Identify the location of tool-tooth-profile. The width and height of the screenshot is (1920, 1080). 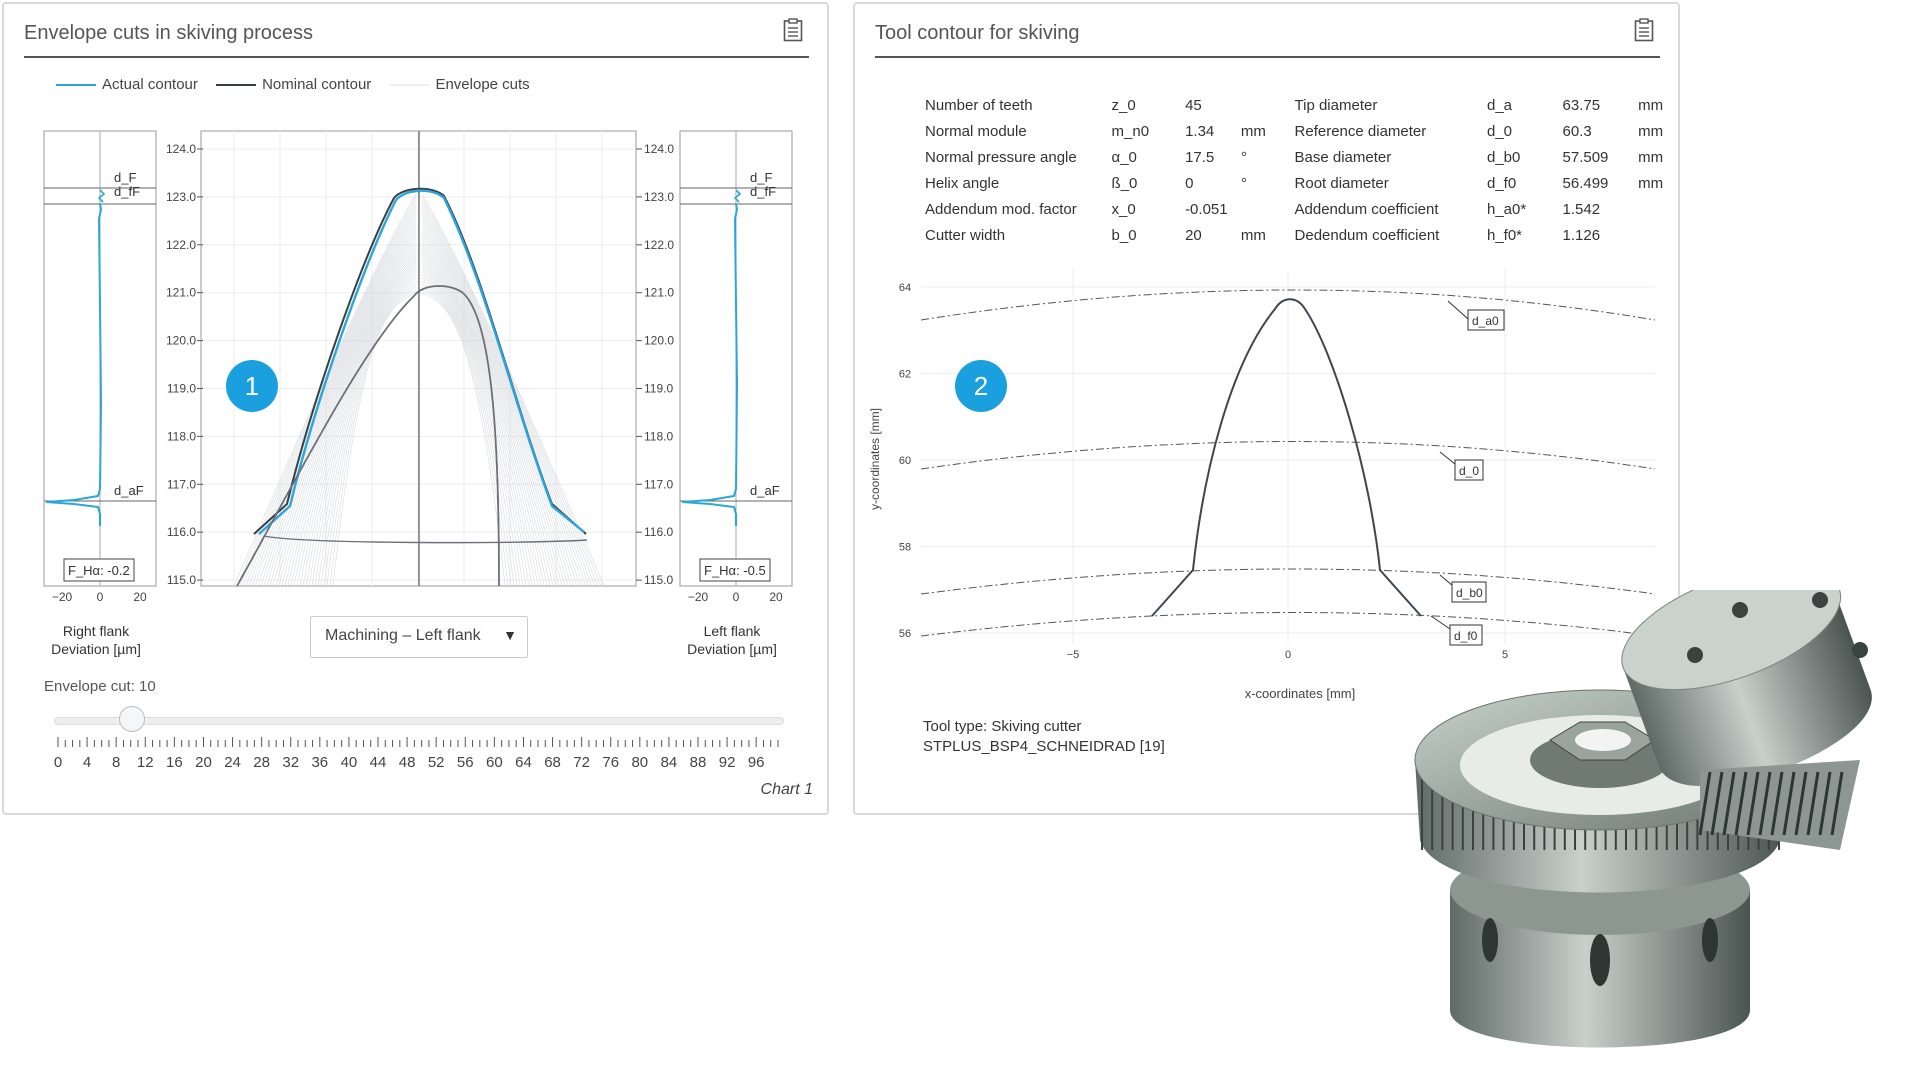
(1286, 457).